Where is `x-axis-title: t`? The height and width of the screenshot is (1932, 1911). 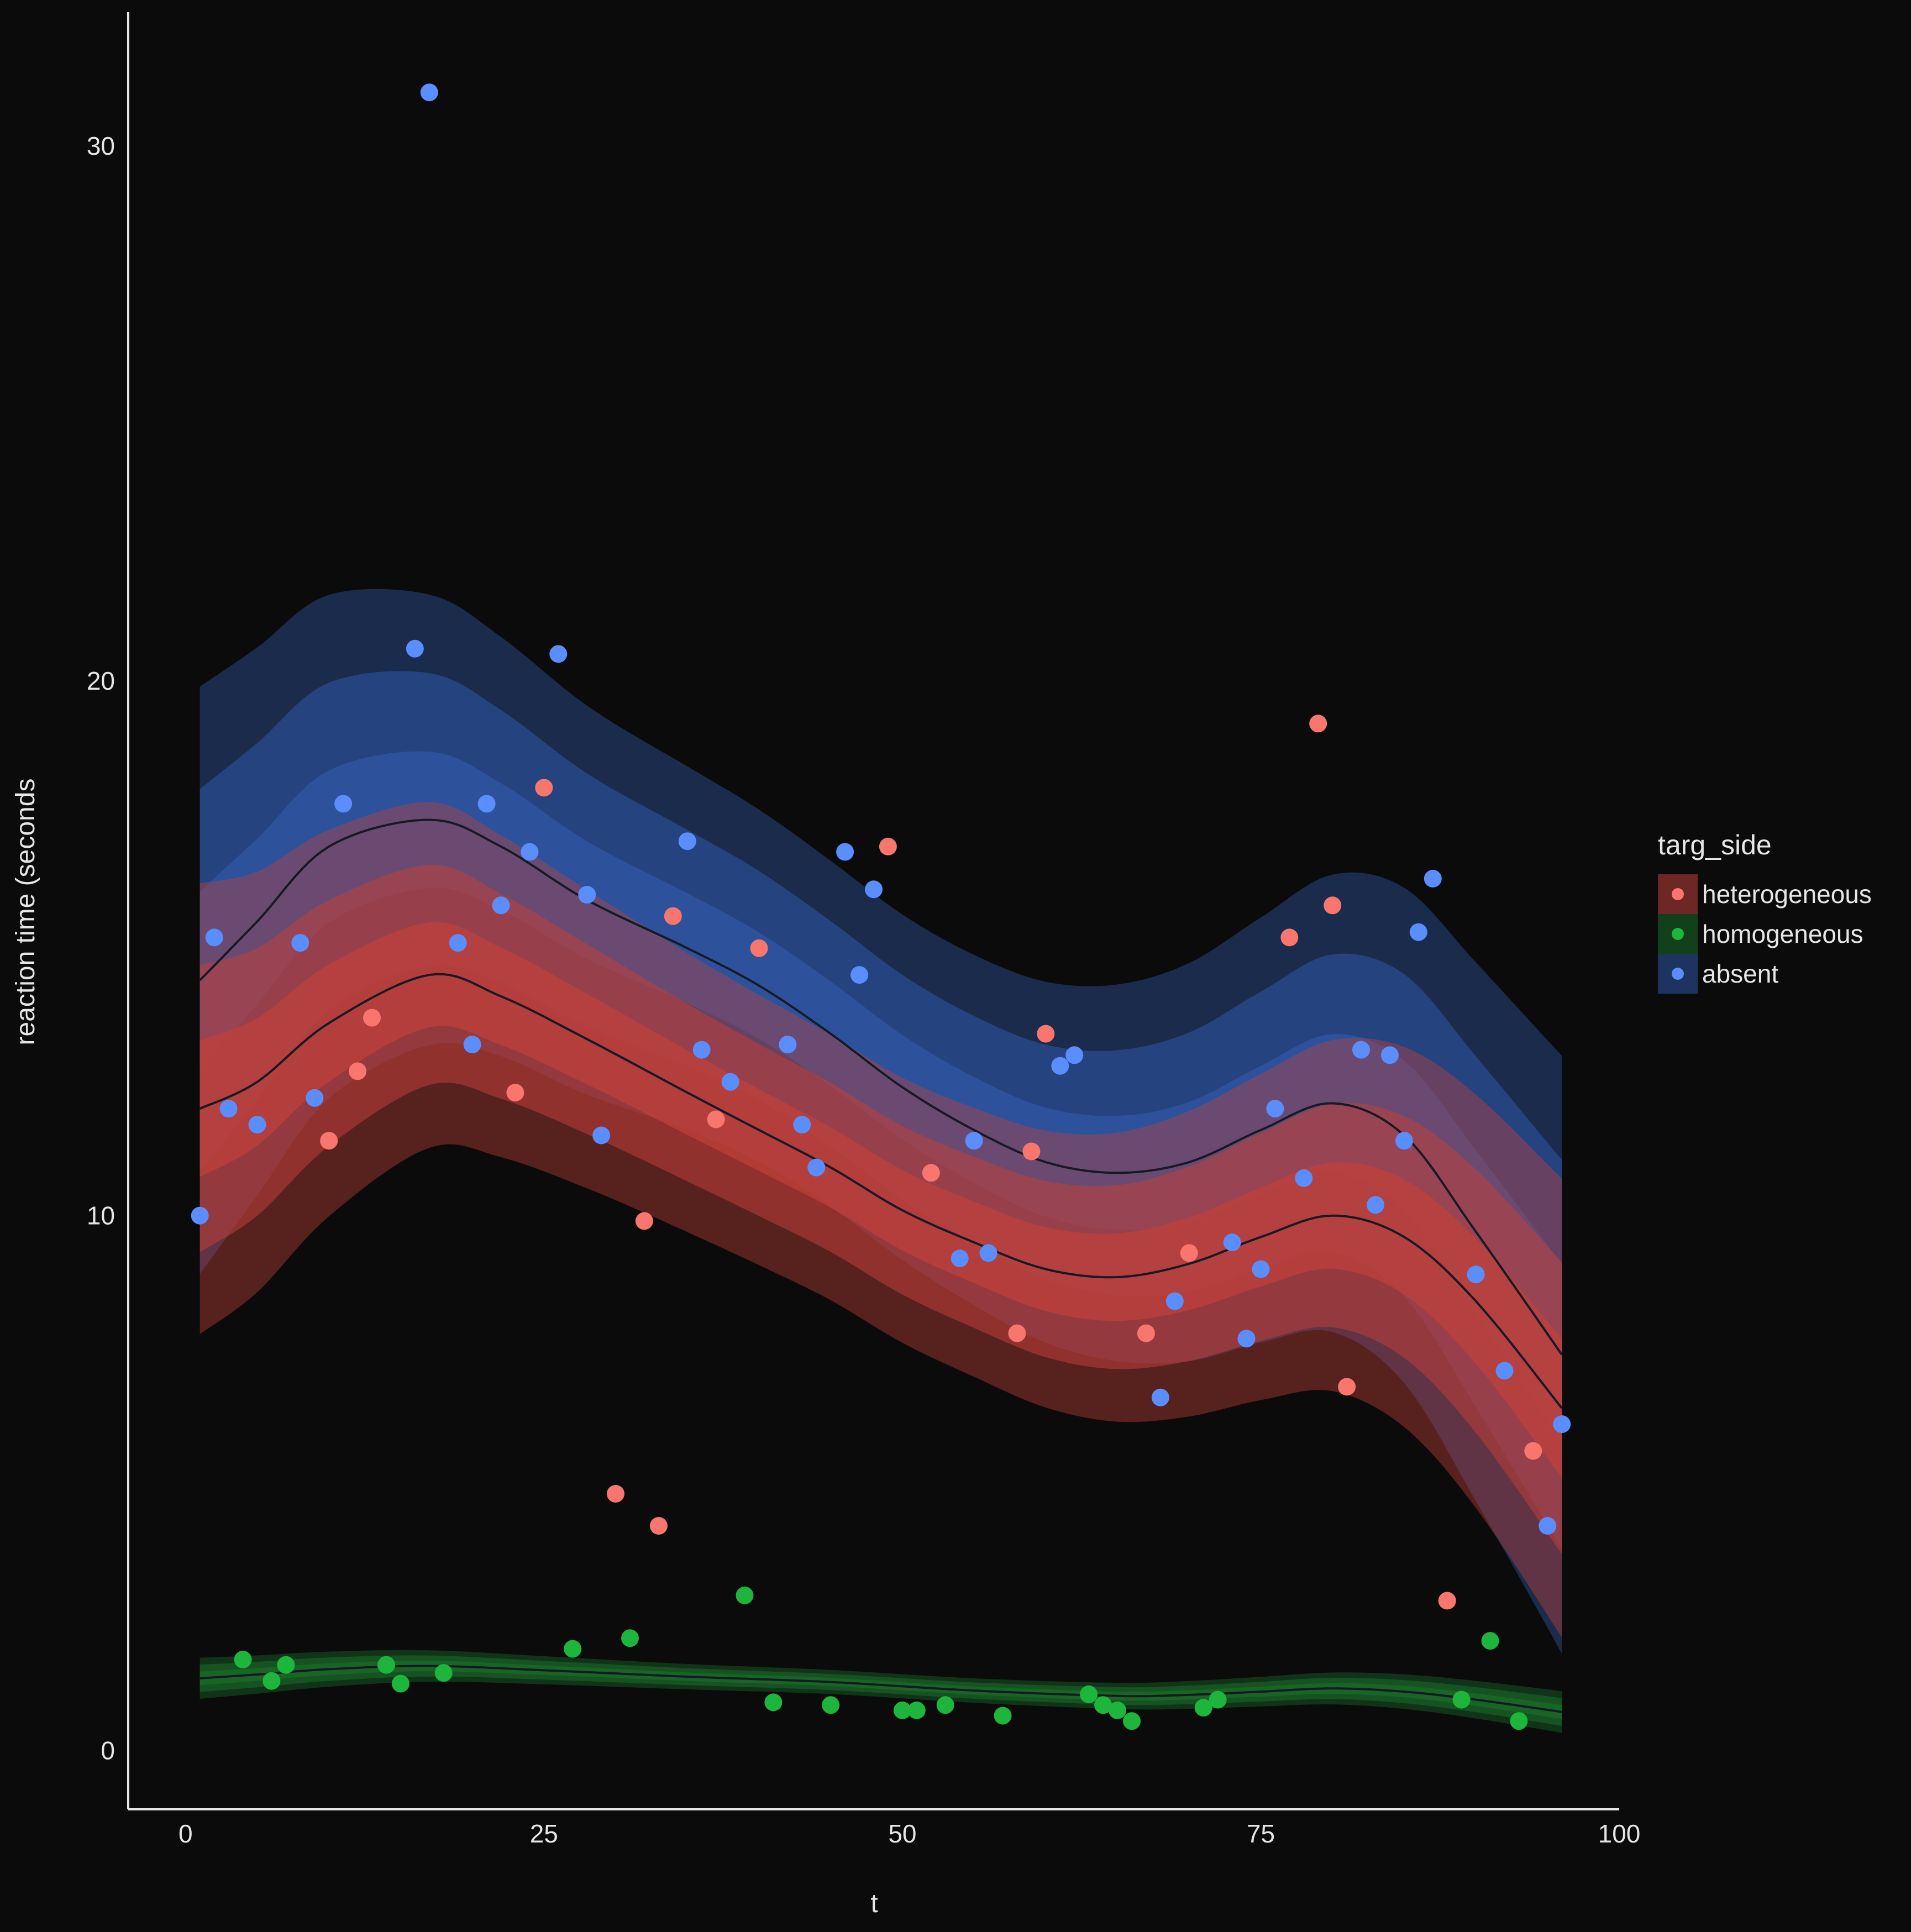
x-axis-title: t is located at coordinates (874, 1904).